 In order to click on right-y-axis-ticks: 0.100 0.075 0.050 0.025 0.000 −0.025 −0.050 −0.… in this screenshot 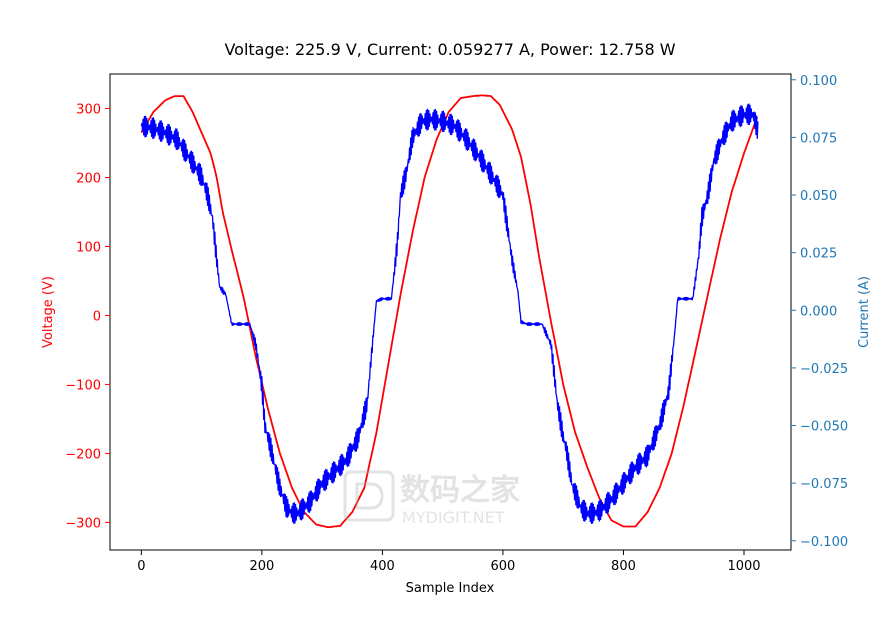, I will do `click(819, 312)`.